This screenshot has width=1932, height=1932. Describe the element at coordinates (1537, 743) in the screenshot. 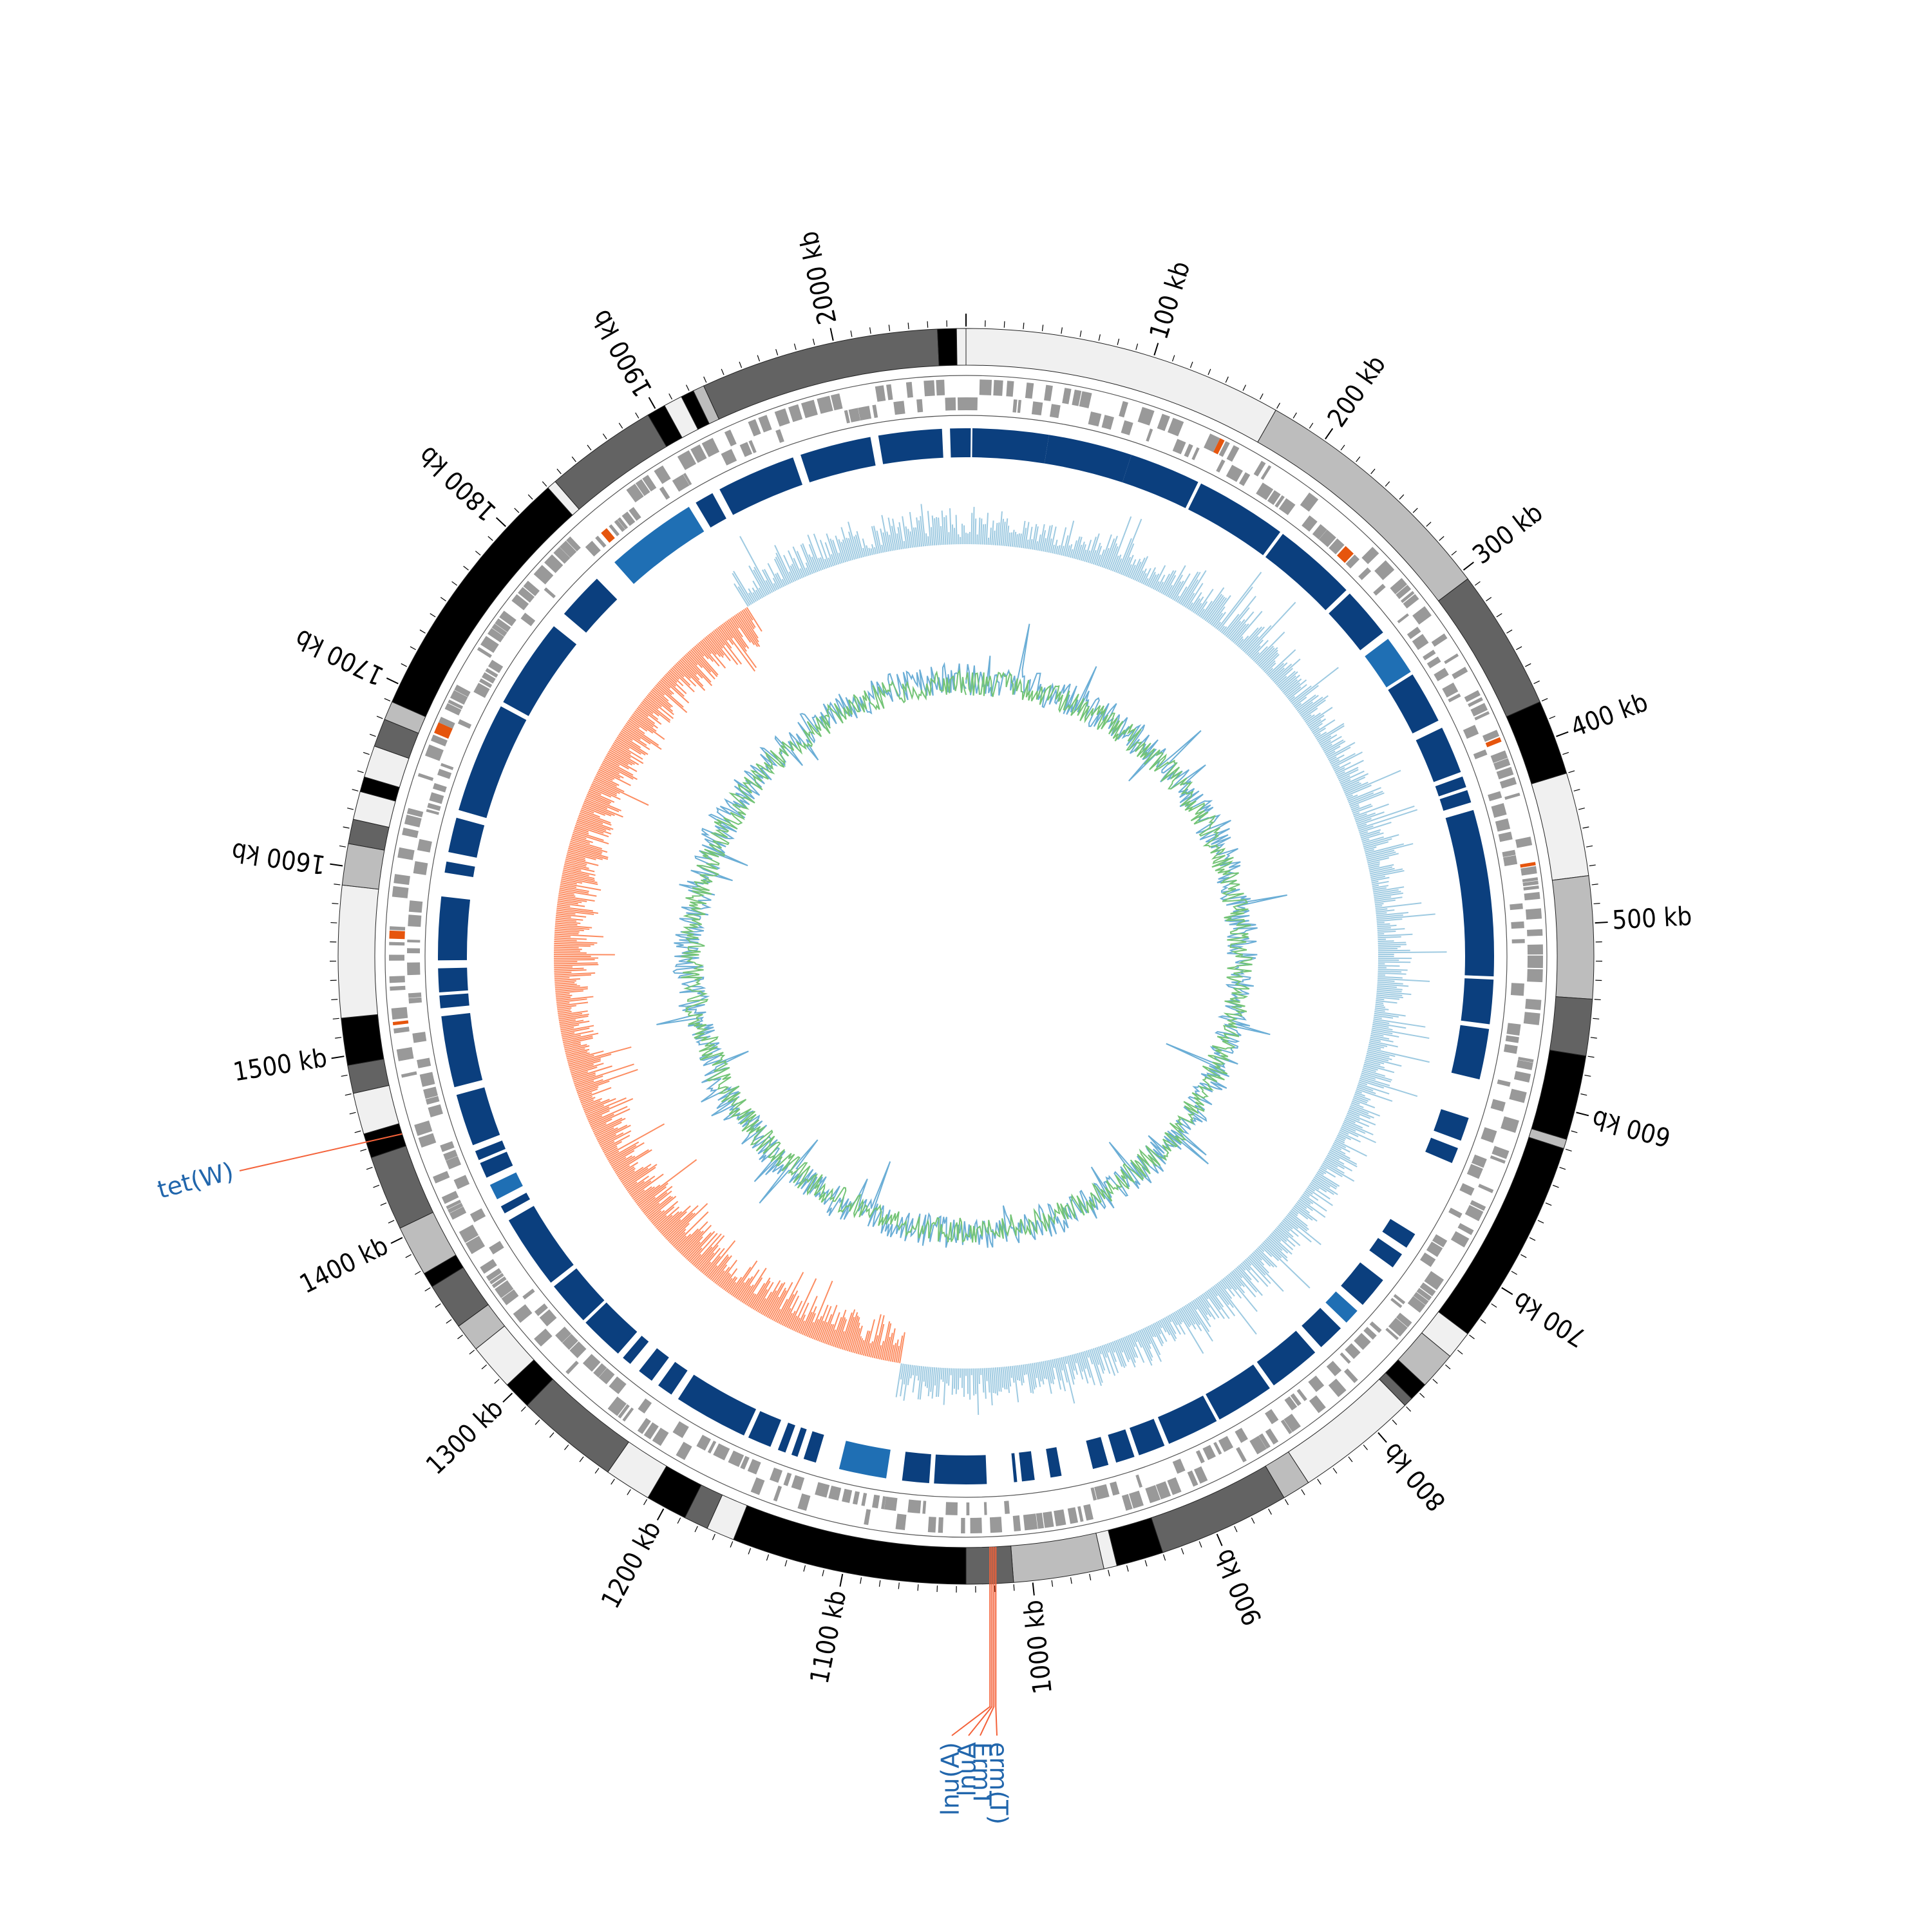

I see `contig-segment` at that location.